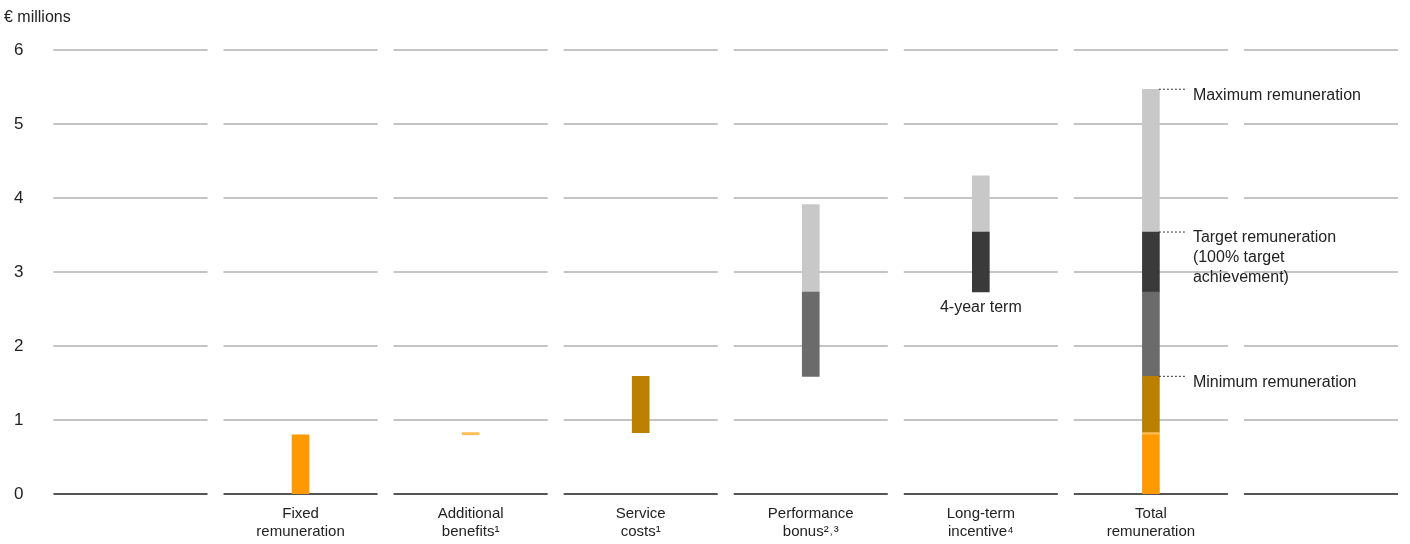 The height and width of the screenshot is (544, 1410). I want to click on x-tick-label: Total remuneration, so click(1151, 522).